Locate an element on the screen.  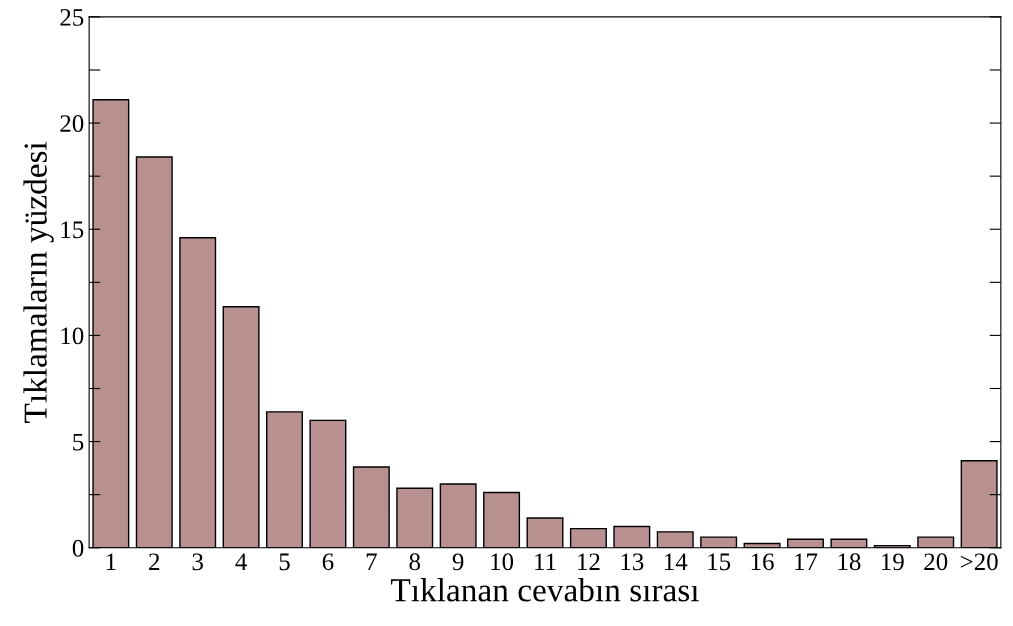
y-tick-label: 20 is located at coordinates (72, 123).